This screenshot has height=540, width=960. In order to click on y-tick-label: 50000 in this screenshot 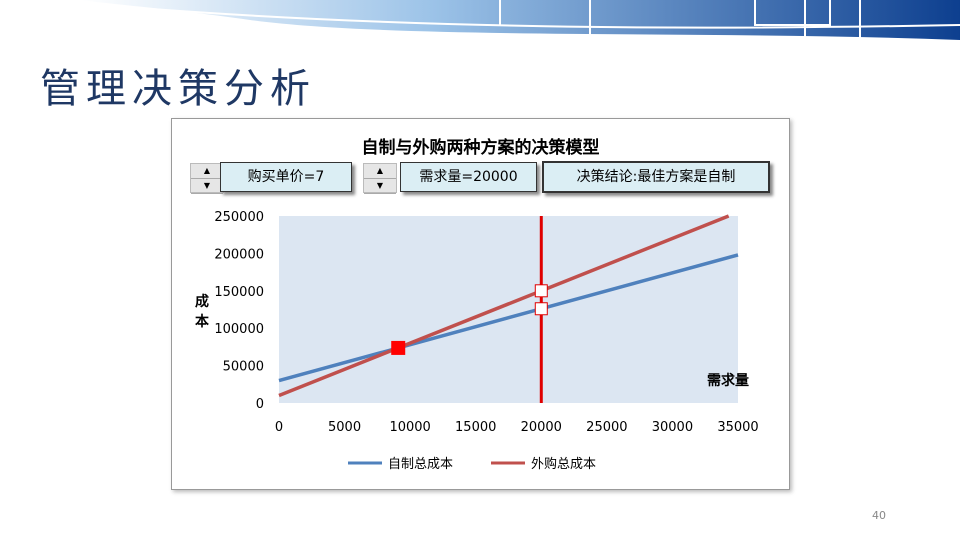, I will do `click(243, 367)`.